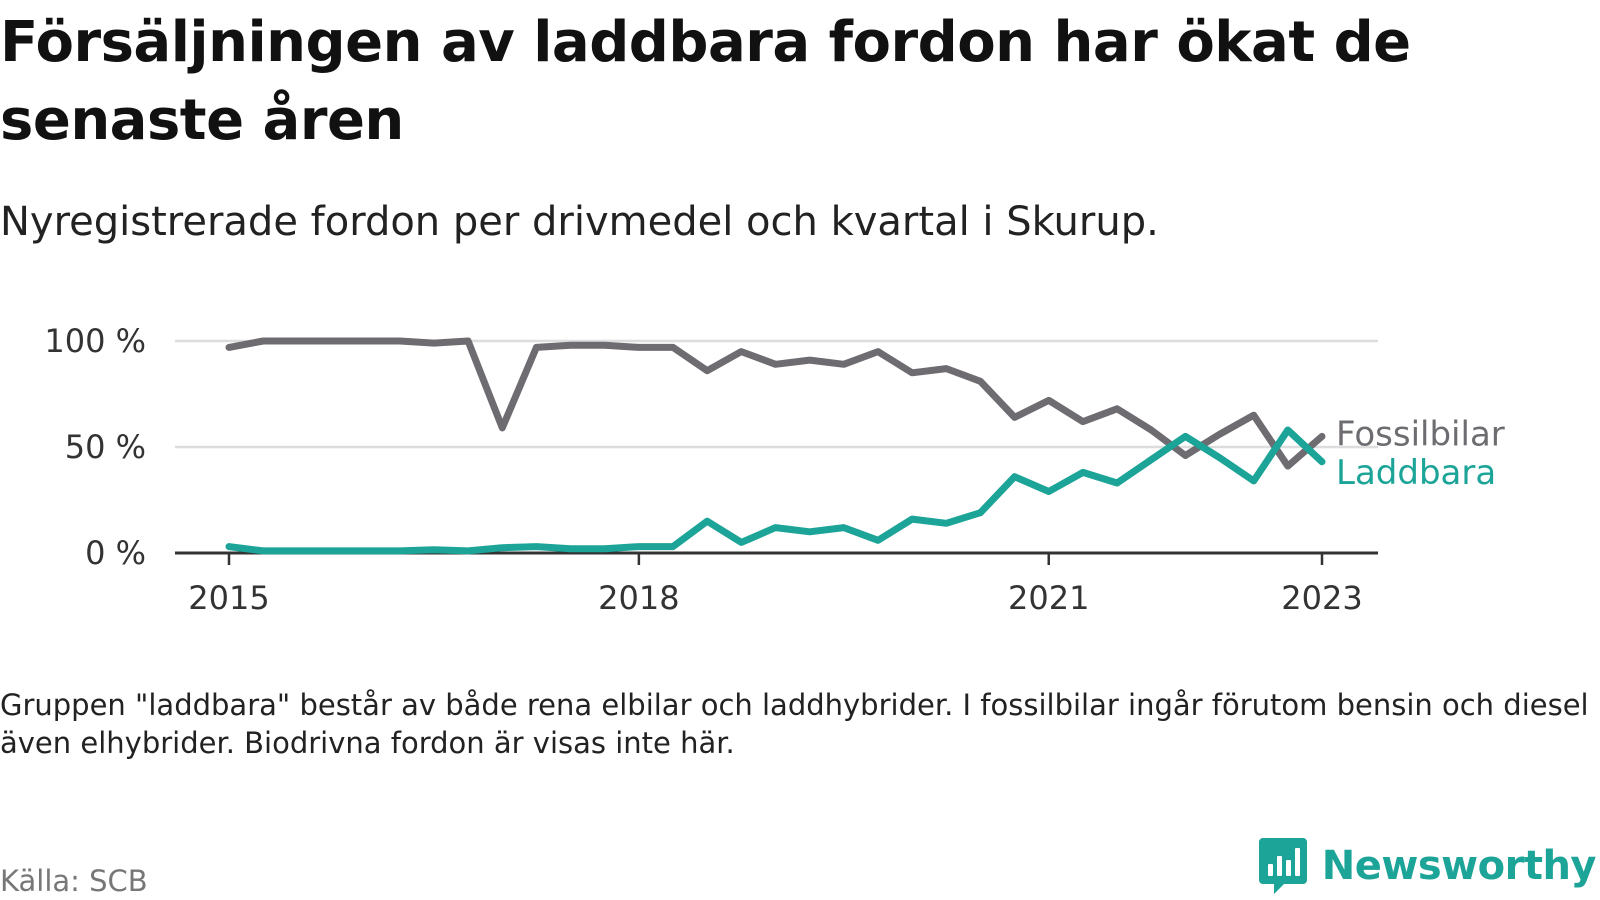 This screenshot has height=900, width=1600. I want to click on x-axis-ticks: 2015 2018 2021 2023, so click(775, 585).